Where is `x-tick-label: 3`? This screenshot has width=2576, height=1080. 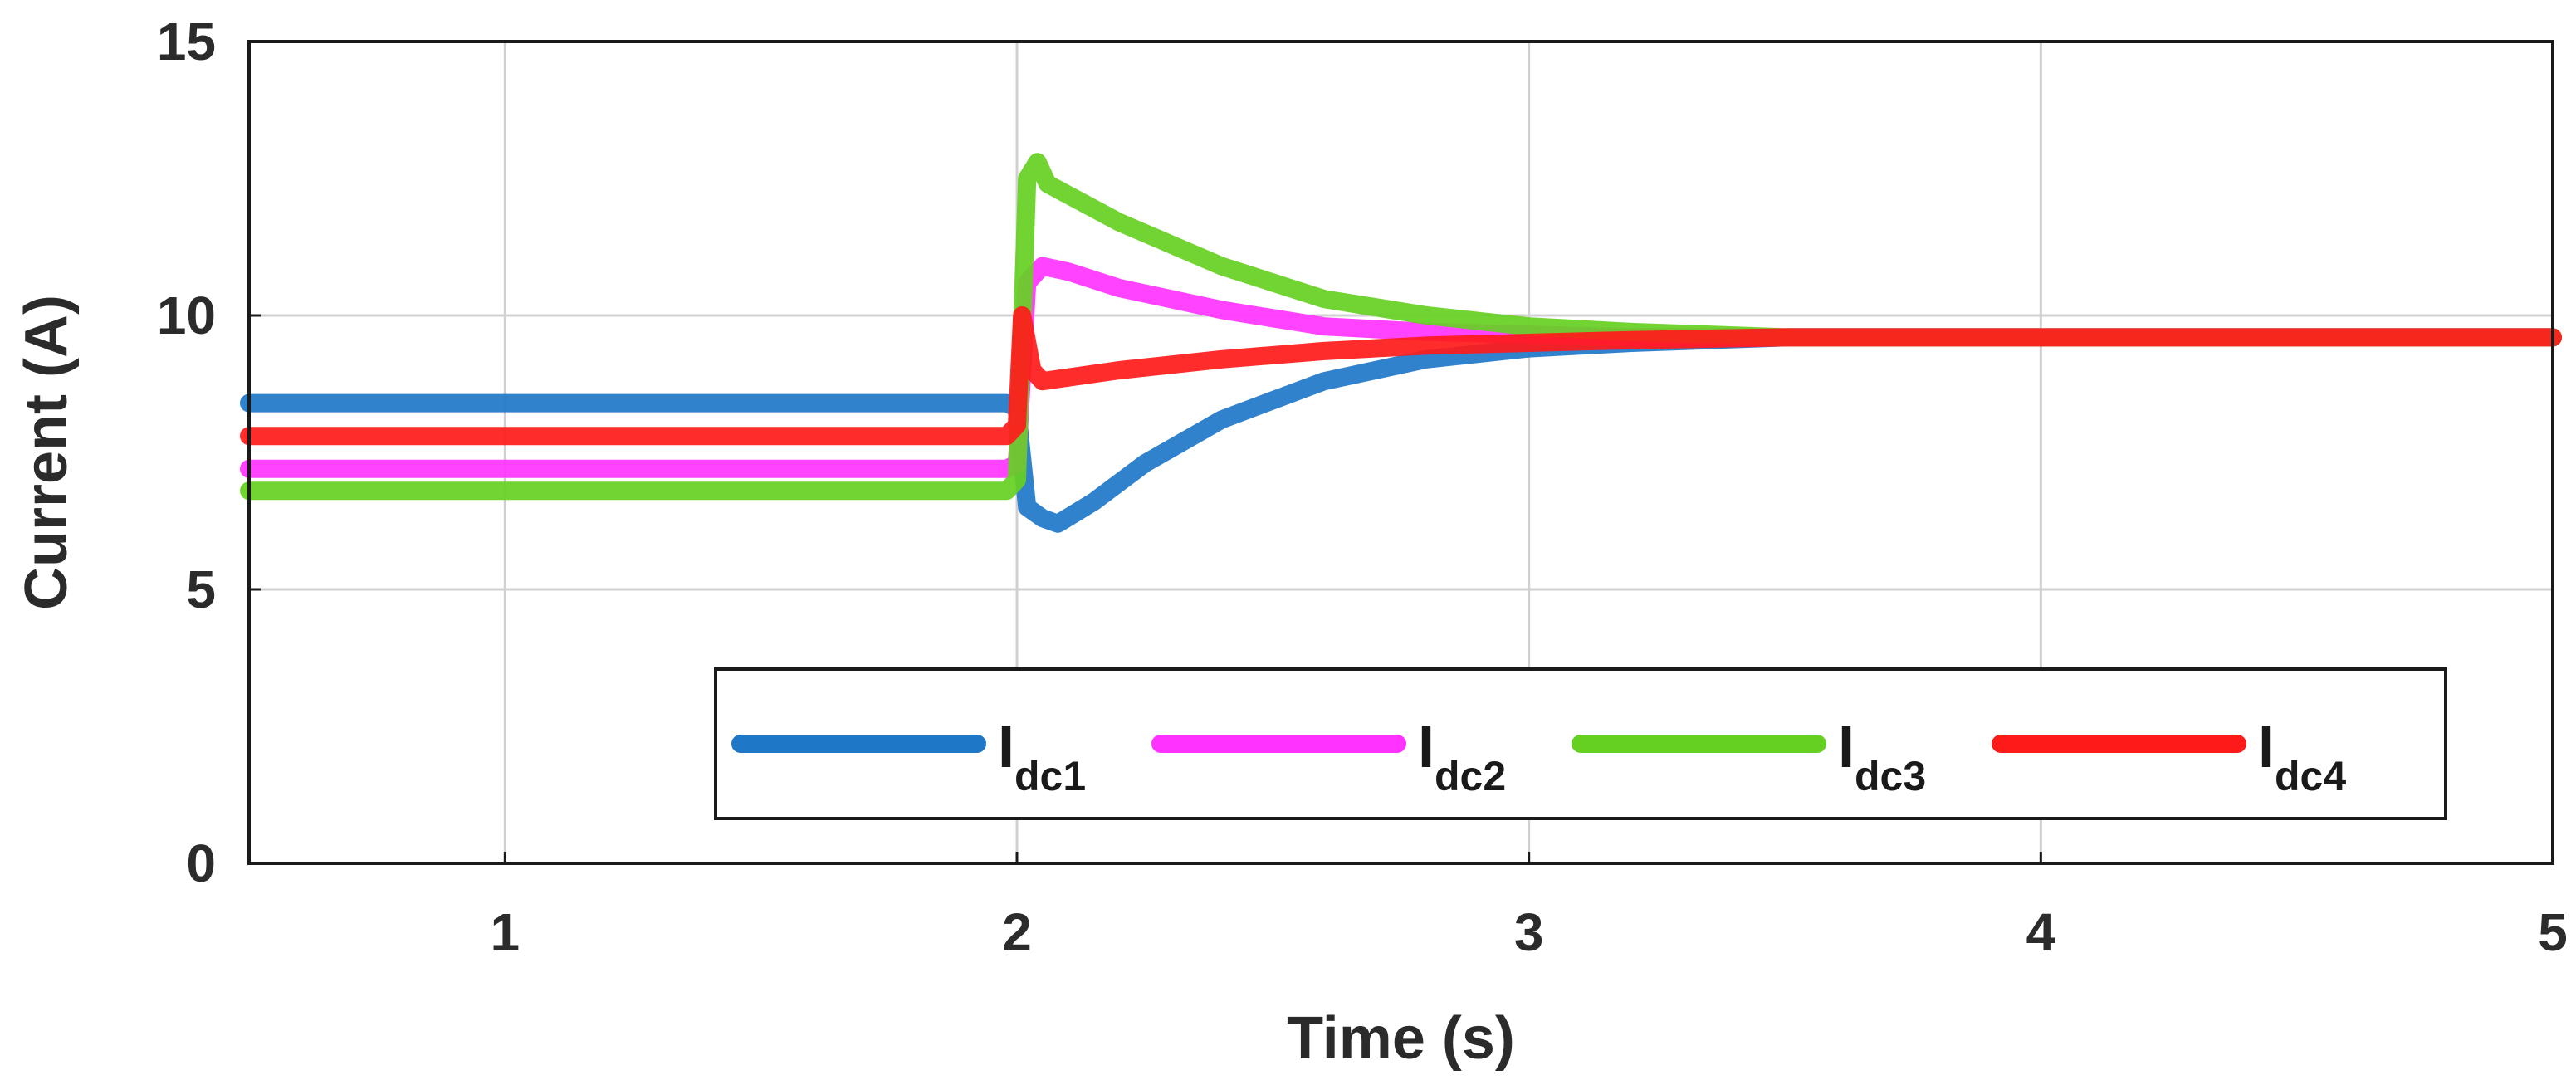
x-tick-label: 3 is located at coordinates (1529, 932).